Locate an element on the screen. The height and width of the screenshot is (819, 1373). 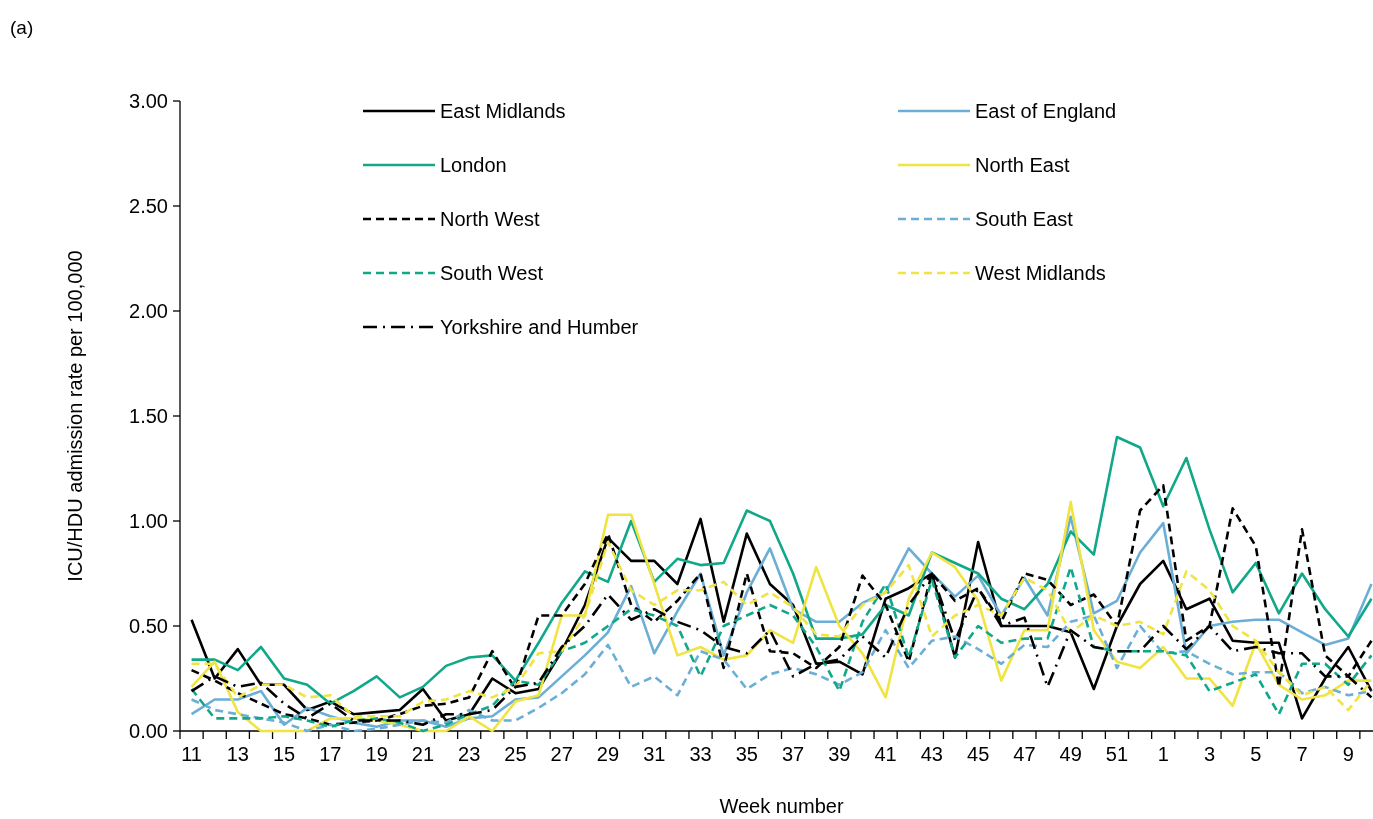
x-tick-label: 19 is located at coordinates (376, 754).